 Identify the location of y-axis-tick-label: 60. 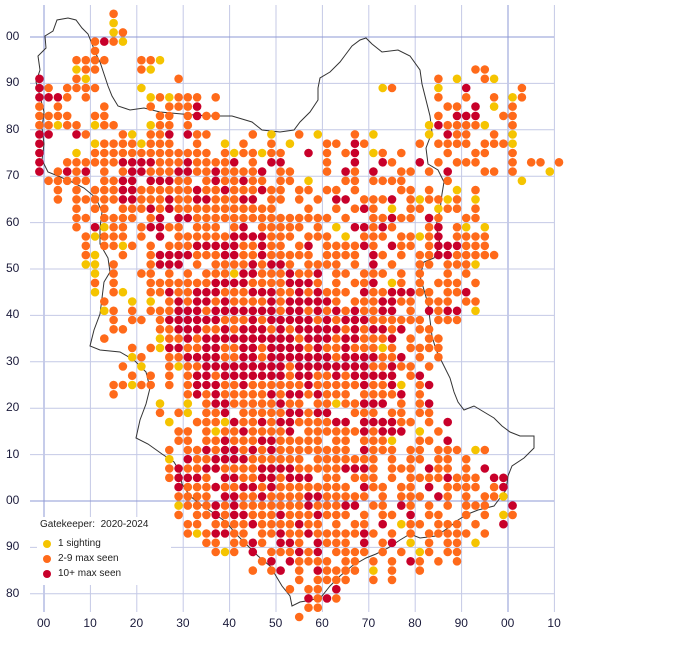
(13, 221).